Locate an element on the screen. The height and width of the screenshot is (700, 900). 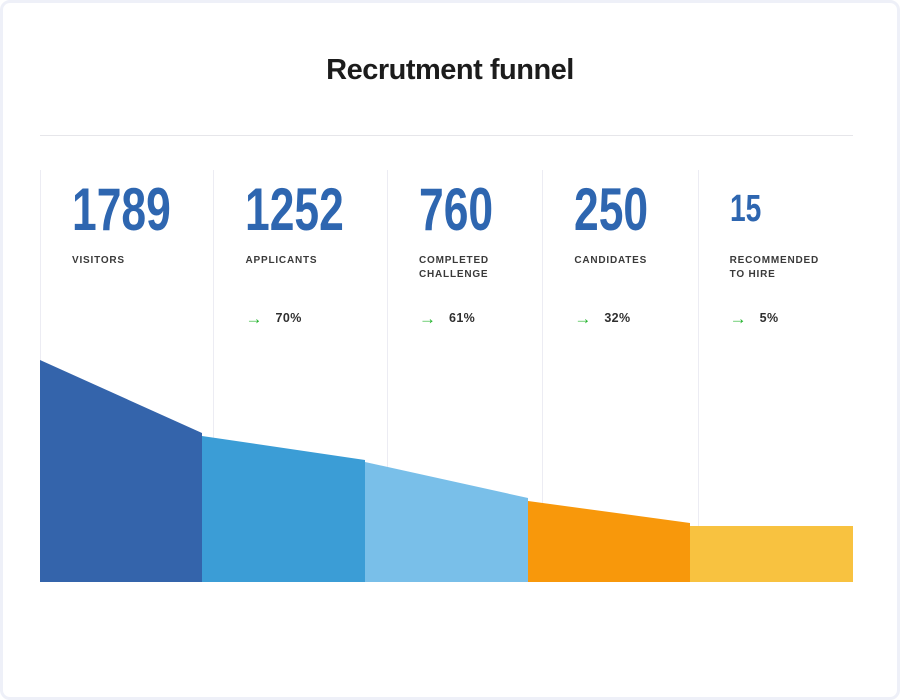
stage-value-visitors: 1789 is located at coordinates (121, 209).